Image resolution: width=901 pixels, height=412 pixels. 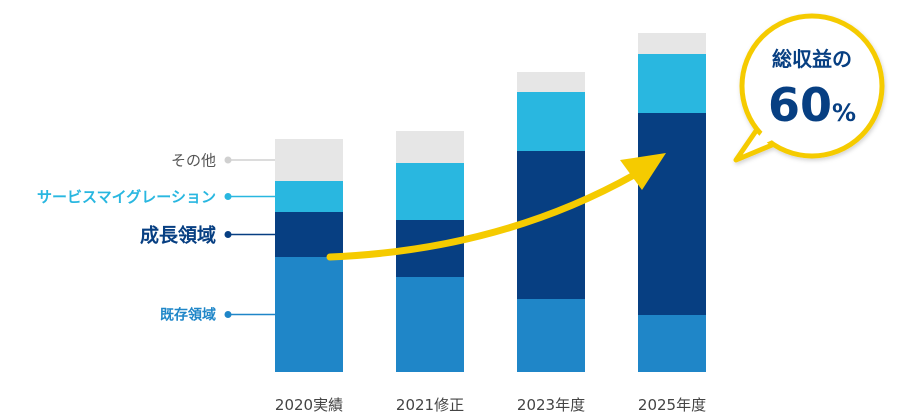 What do you see at coordinates (178, 234) in the screenshot?
I see `legend-label: 成長領域` at bounding box center [178, 234].